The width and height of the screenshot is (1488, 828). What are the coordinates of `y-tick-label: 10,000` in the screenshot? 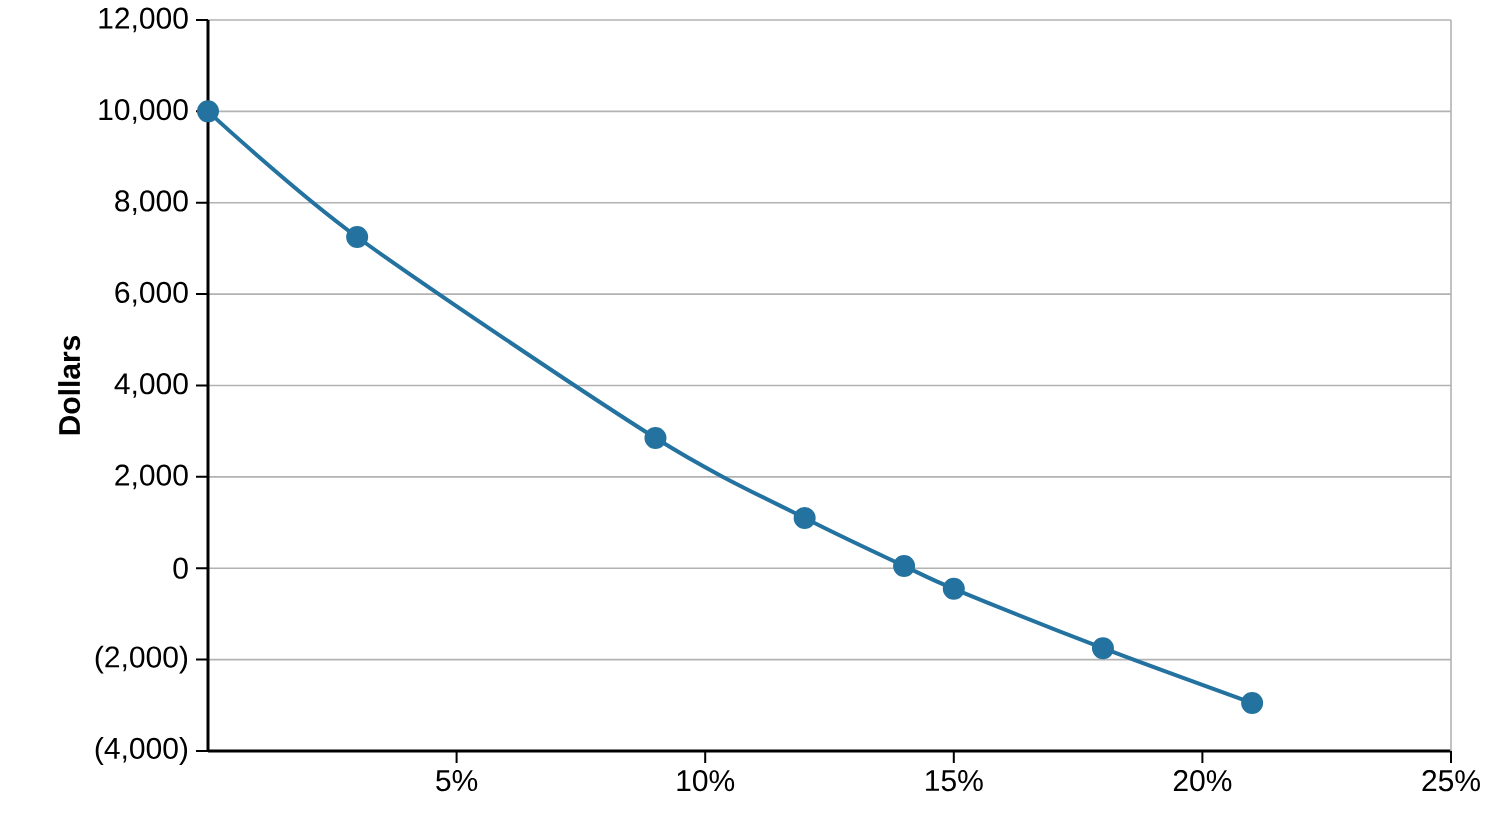 It's located at (143, 111).